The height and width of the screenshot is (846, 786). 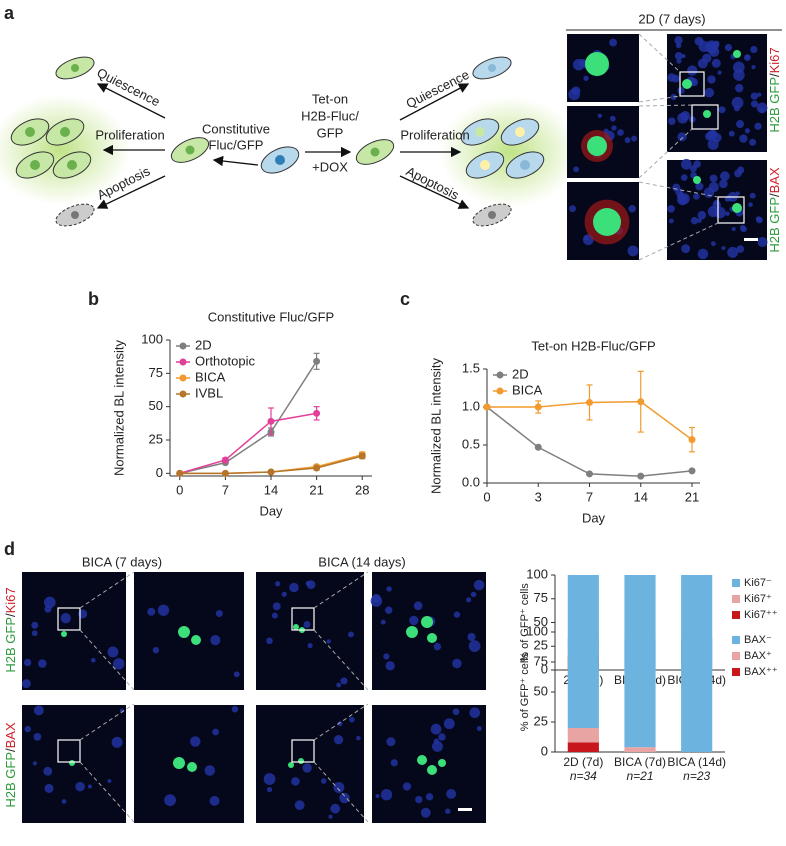 I want to click on micrographs: 2D (7 days) H2B GFP/Ki67 H2B GFP/BAX, so click(x=674, y=136).